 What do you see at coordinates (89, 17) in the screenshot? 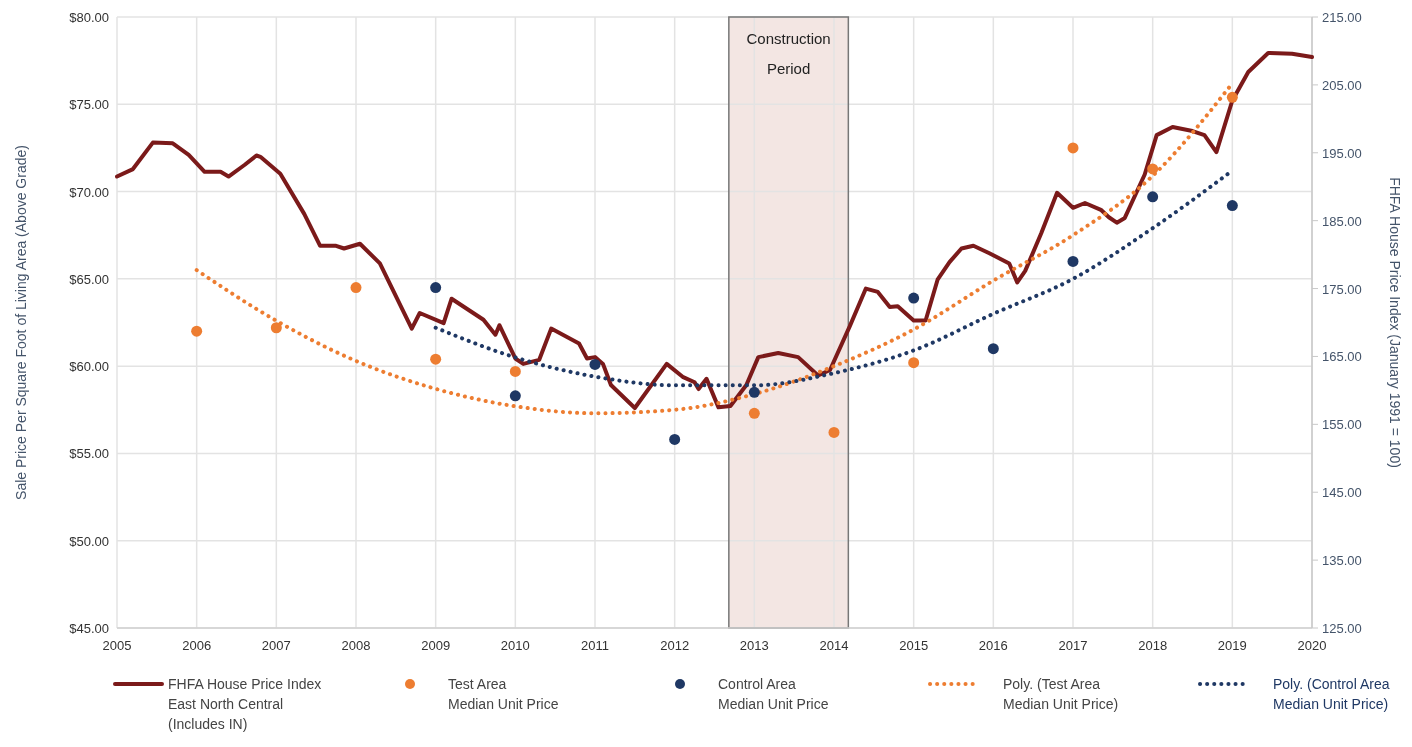
I see `y-tick-label: $80.00` at bounding box center [89, 17].